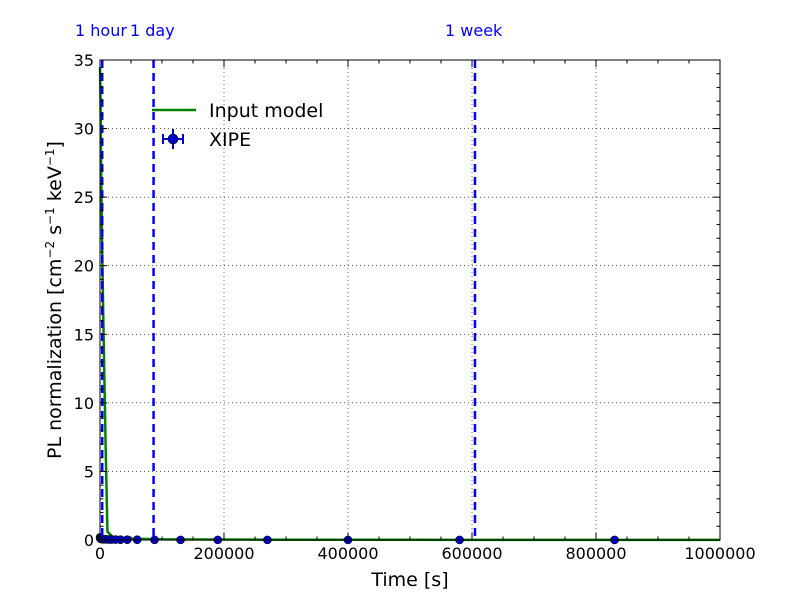 The image size is (800, 600). I want to click on y-tick-label: 20, so click(84, 266).